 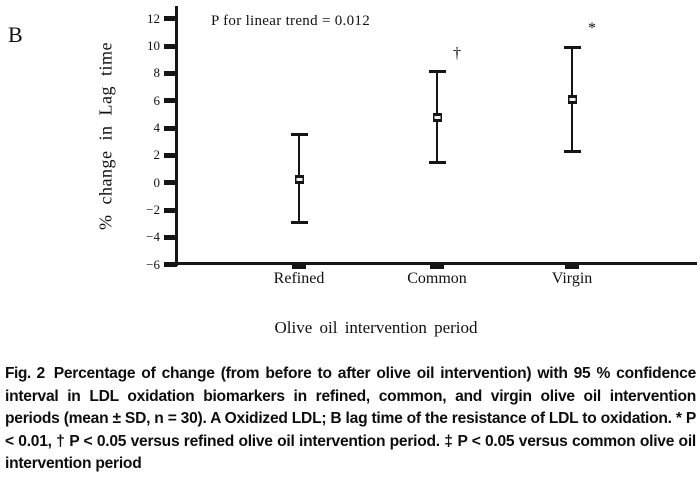 What do you see at coordinates (15, 34) in the screenshot?
I see `panel-label-b: B` at bounding box center [15, 34].